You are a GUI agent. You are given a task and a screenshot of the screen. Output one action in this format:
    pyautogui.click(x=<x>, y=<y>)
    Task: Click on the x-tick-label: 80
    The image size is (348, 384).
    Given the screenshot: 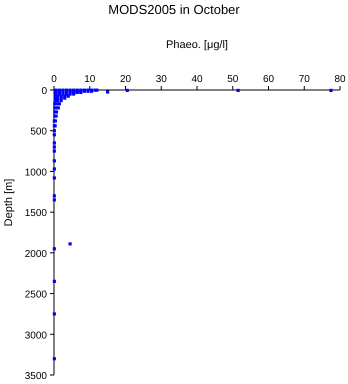 What is the action you would take?
    pyautogui.click(x=340, y=79)
    